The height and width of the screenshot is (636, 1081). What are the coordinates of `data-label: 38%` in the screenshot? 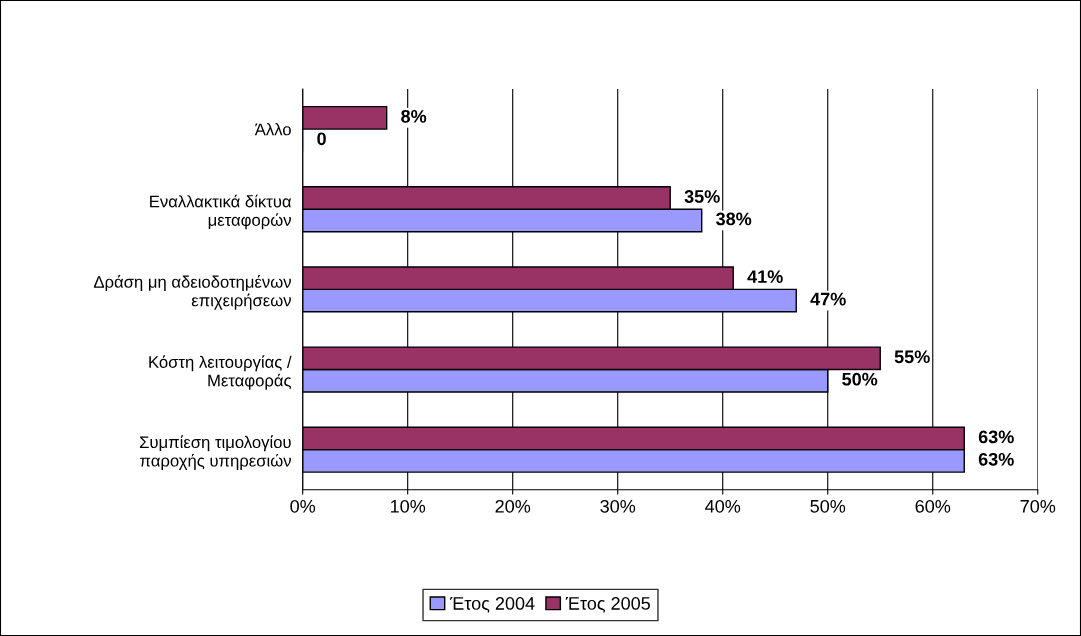 It's located at (734, 219).